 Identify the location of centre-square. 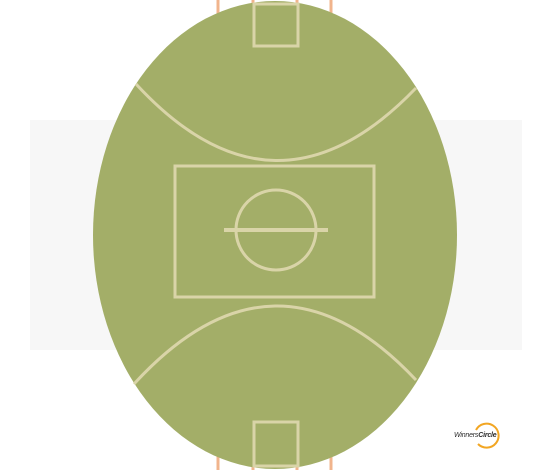
(274, 231).